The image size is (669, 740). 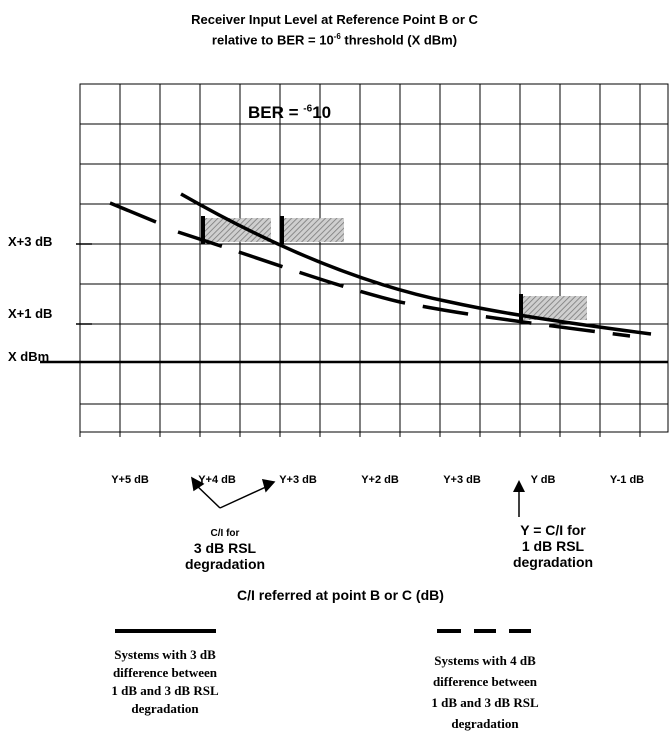 I want to click on ci-3db-line1: 3 dB RSL, so click(x=225, y=548).